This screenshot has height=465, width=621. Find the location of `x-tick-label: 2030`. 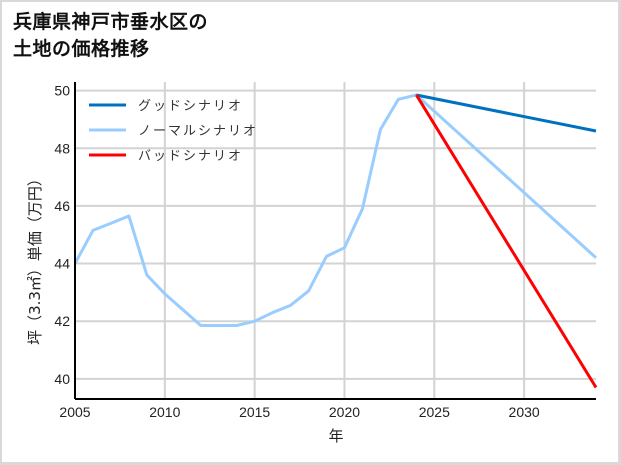

x-tick-label: 2030 is located at coordinates (524, 412).